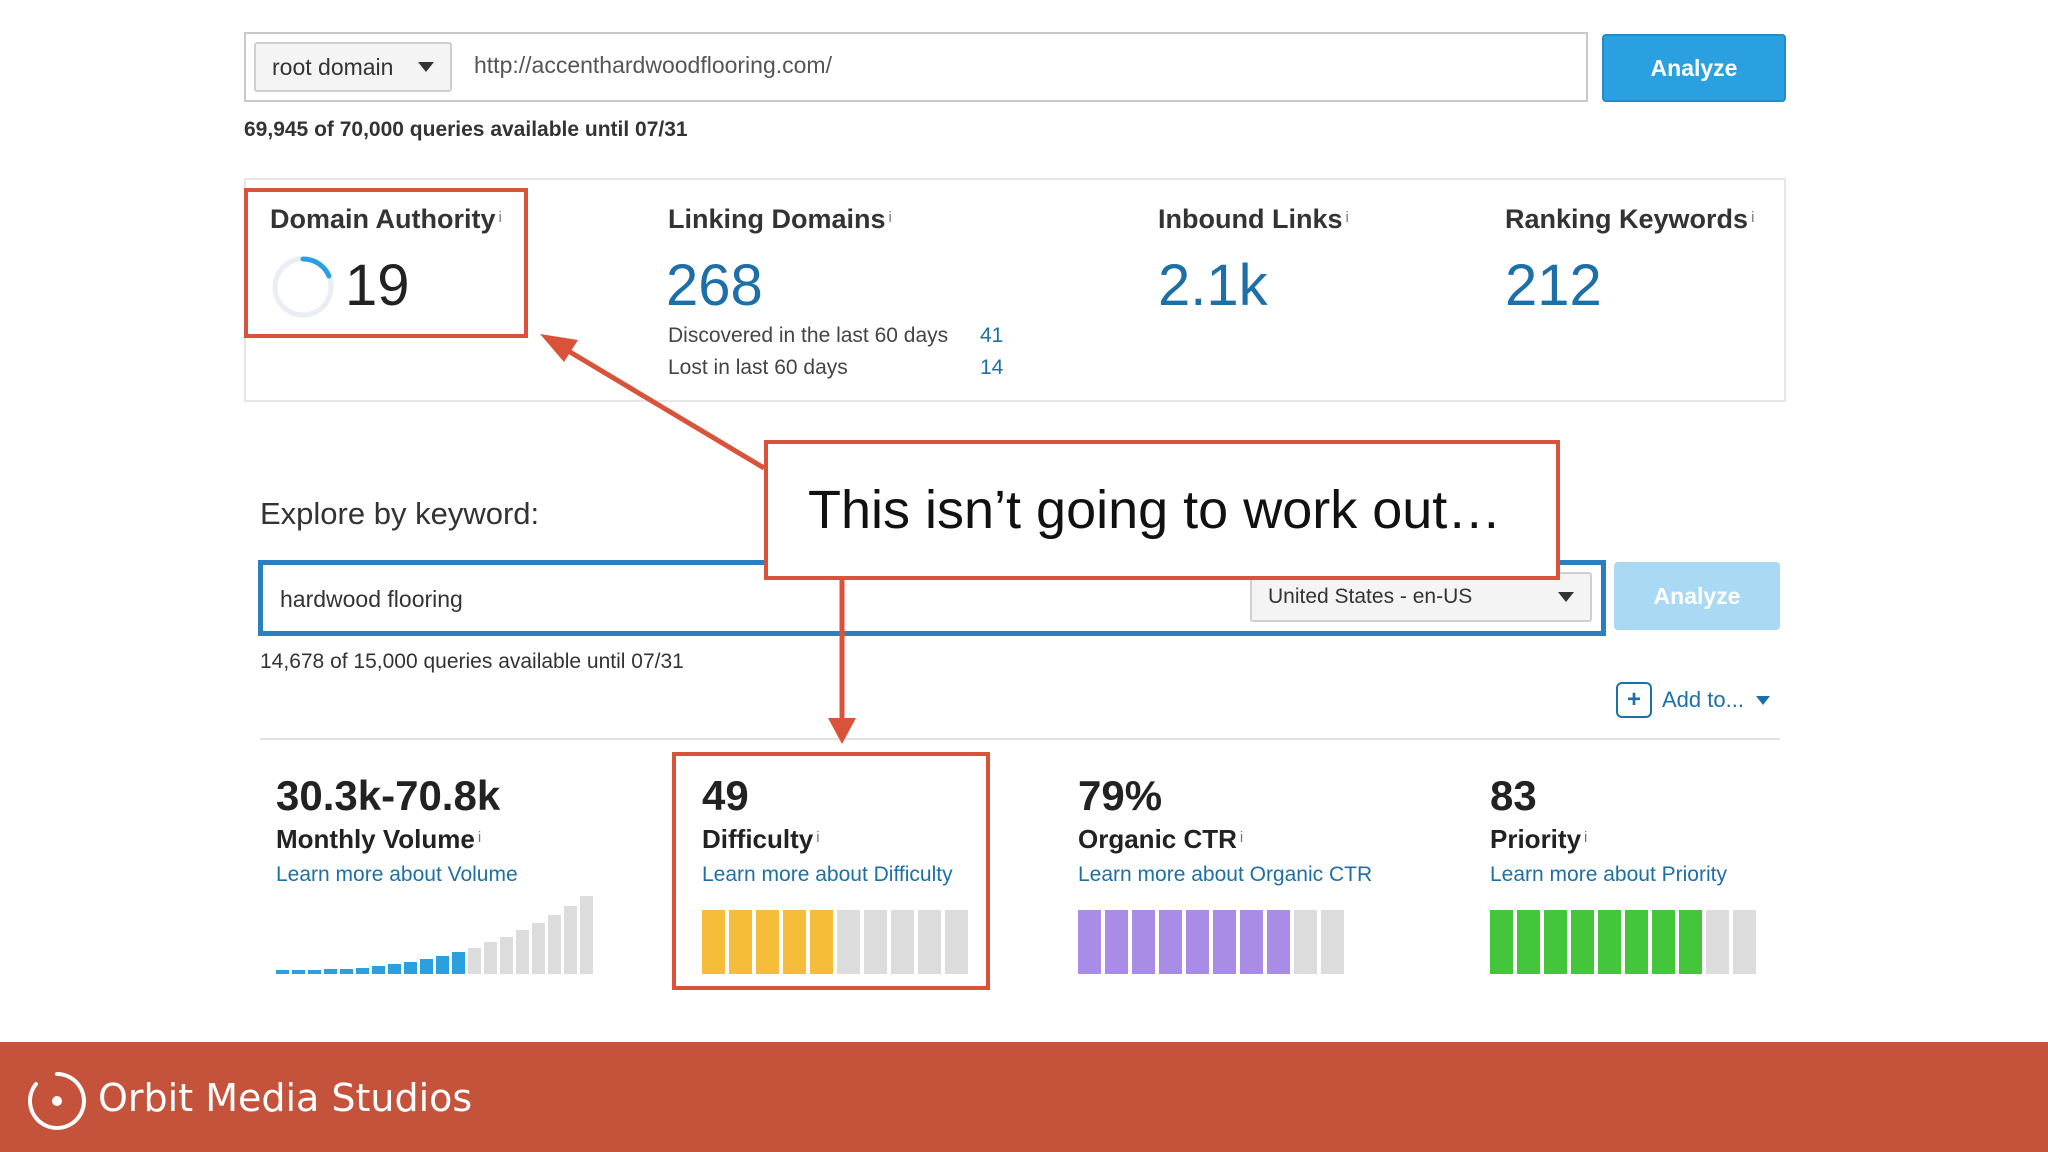 The width and height of the screenshot is (2048, 1152). Describe the element at coordinates (1120, 795) in the screenshot. I see `organic-ctr-value: 79%` at that location.